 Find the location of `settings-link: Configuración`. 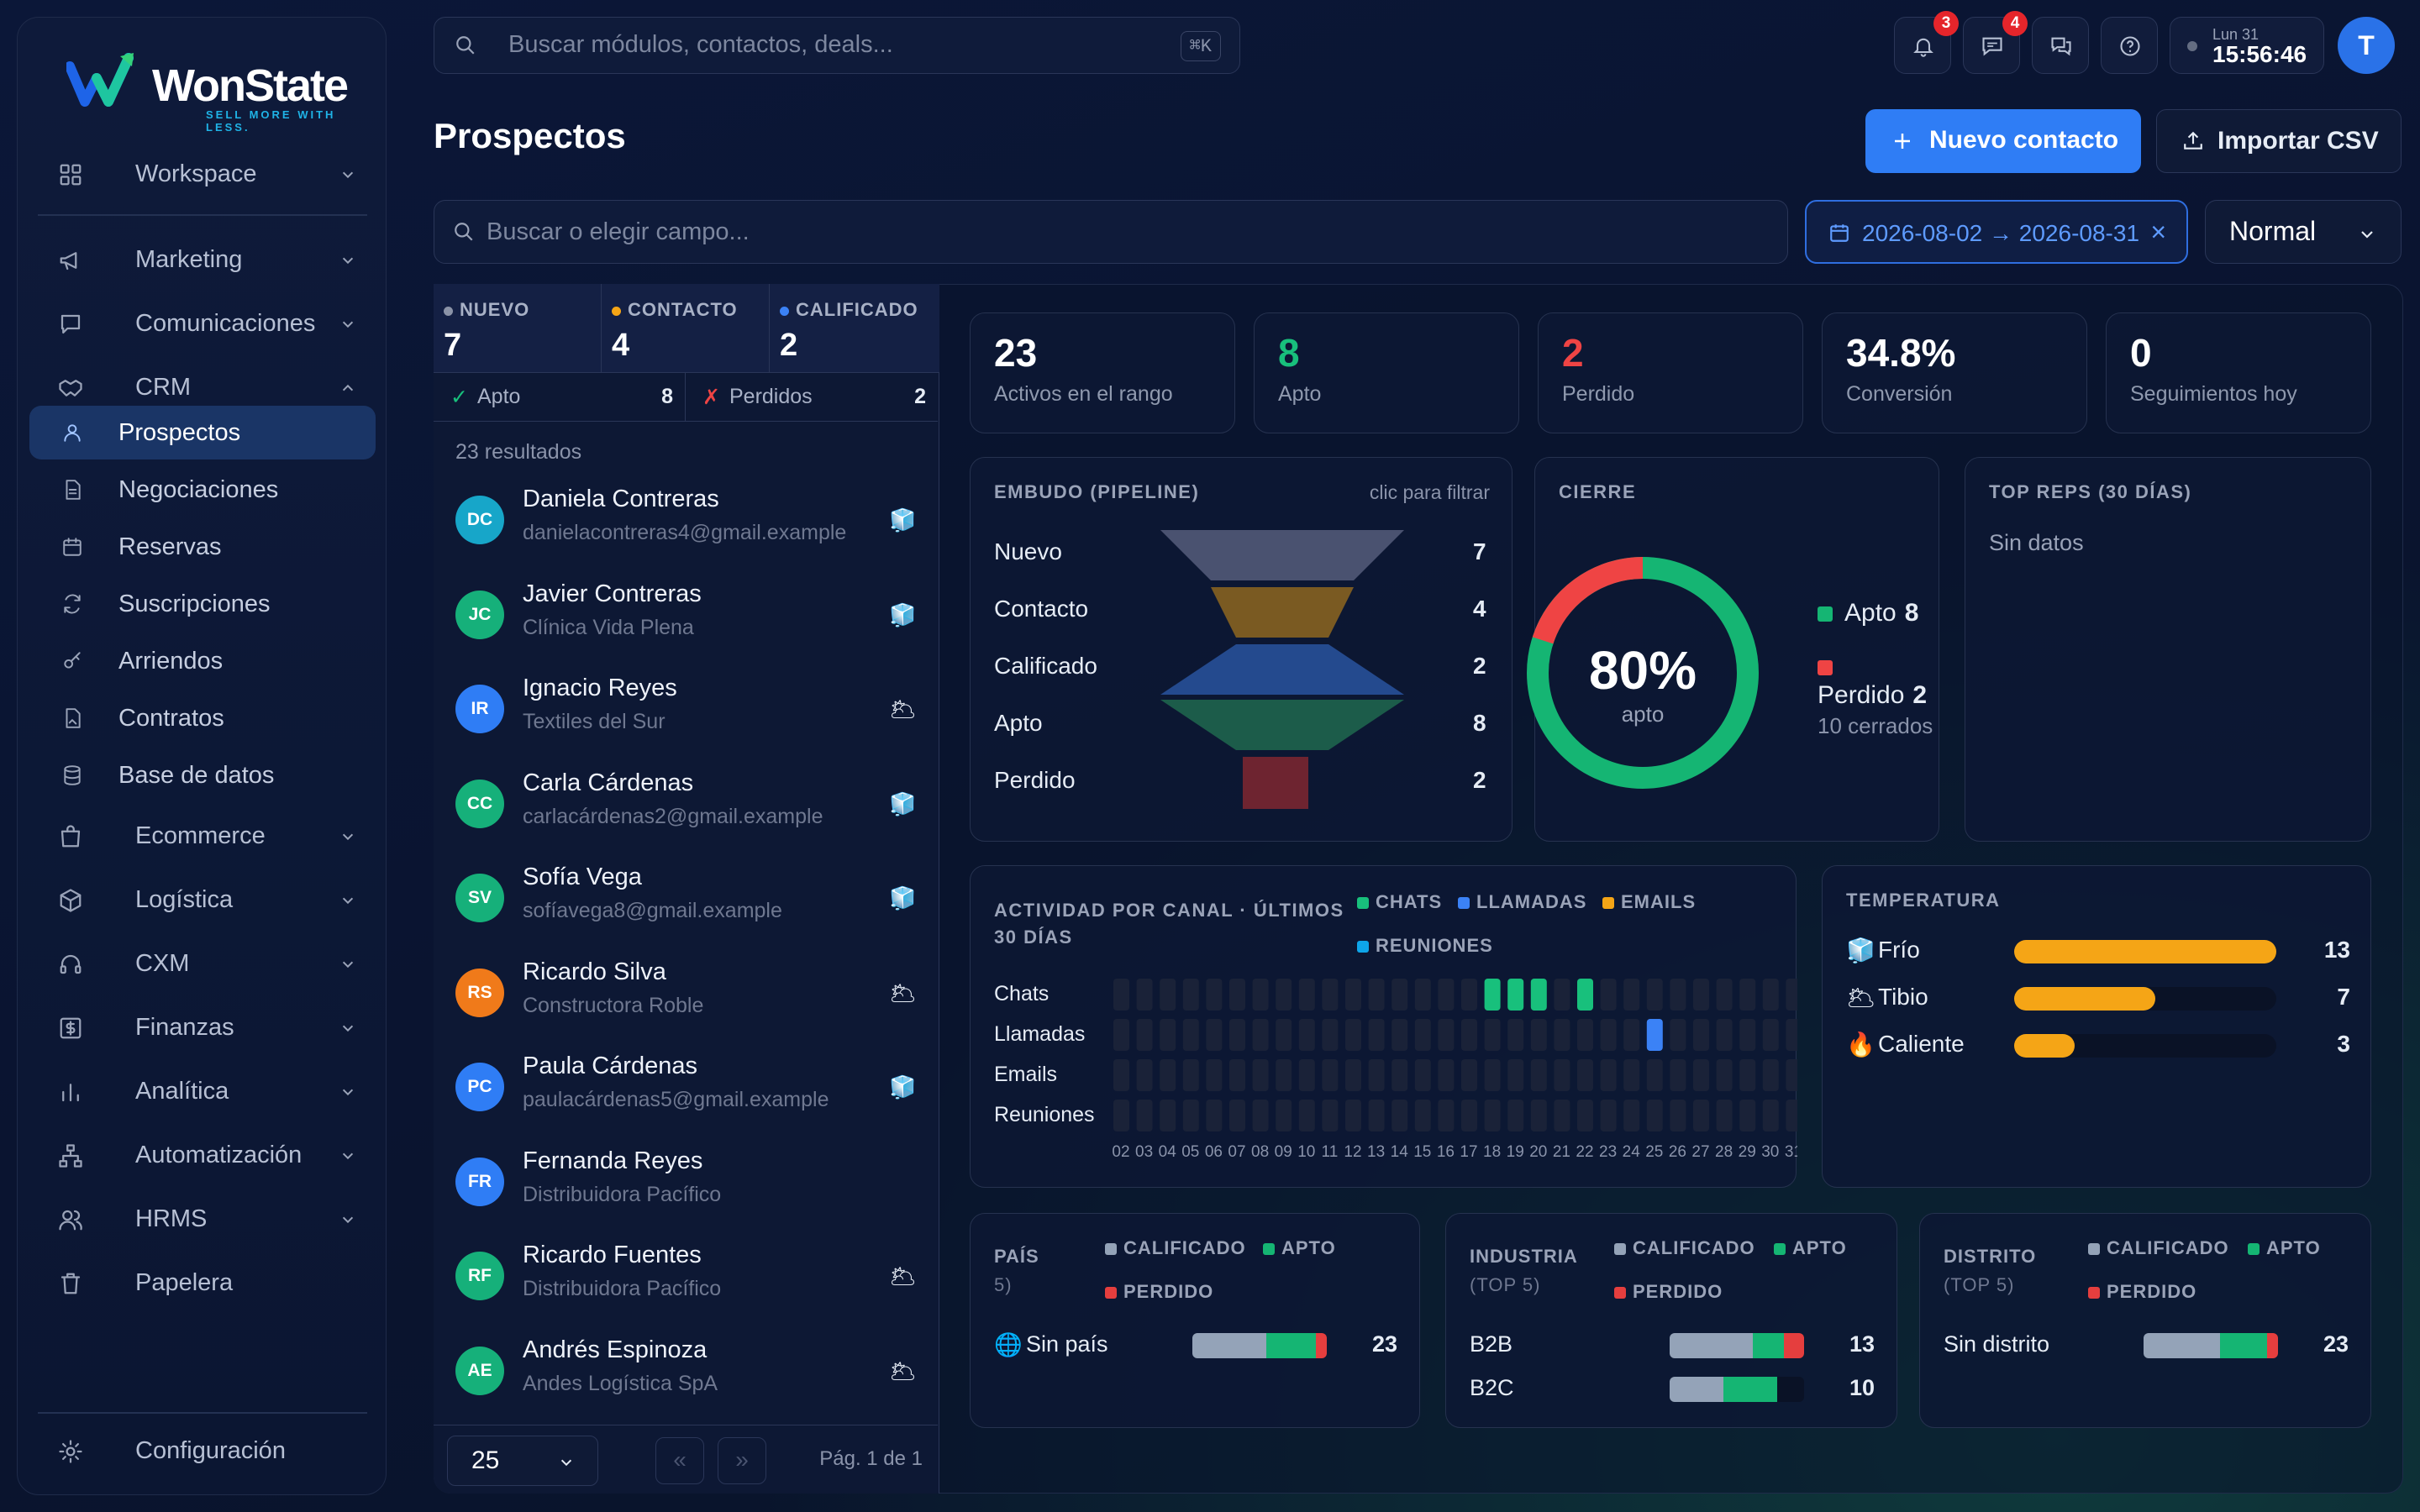

settings-link: Configuración is located at coordinates (202, 1451).